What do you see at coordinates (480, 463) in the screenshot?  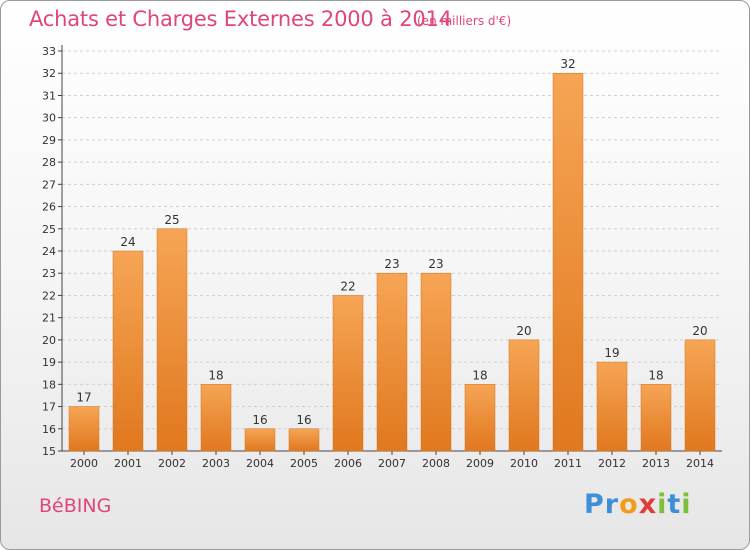 I see `x-tick-label: 2009` at bounding box center [480, 463].